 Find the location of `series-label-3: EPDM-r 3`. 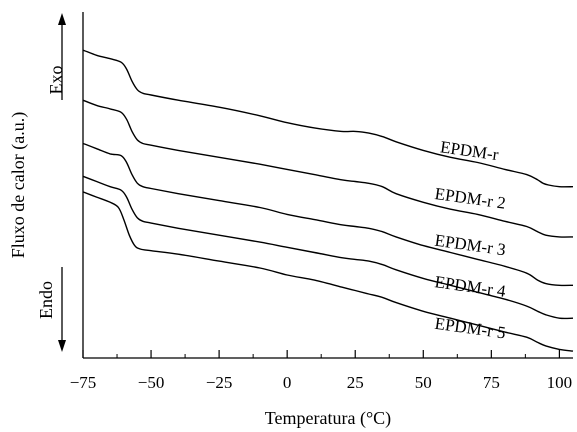

series-label-3: EPDM-r 3 is located at coordinates (470, 245).